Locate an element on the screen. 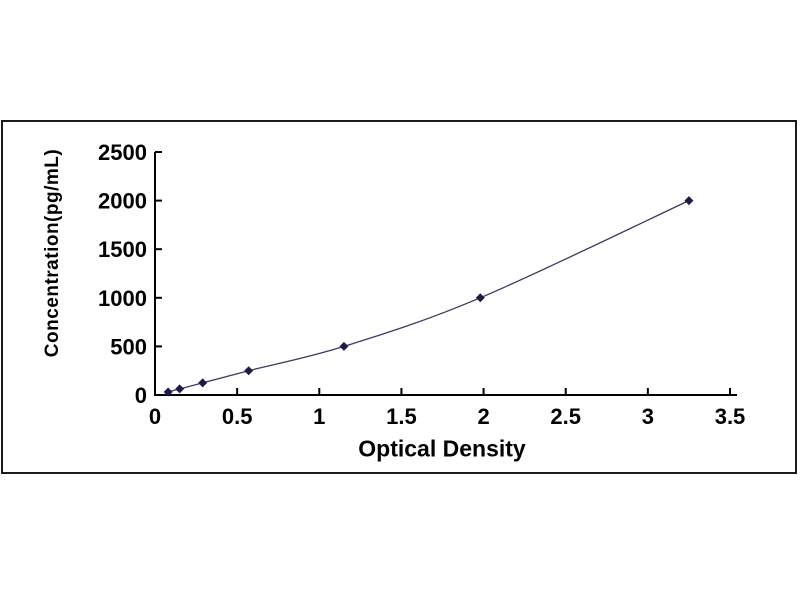 The image size is (800, 600). x-tick-label: 0 is located at coordinates (155, 416).